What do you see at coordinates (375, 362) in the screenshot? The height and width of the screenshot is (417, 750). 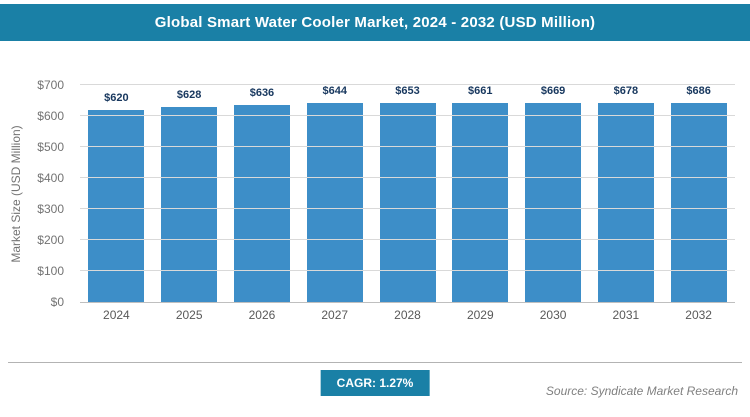 I see `footer-divider` at bounding box center [375, 362].